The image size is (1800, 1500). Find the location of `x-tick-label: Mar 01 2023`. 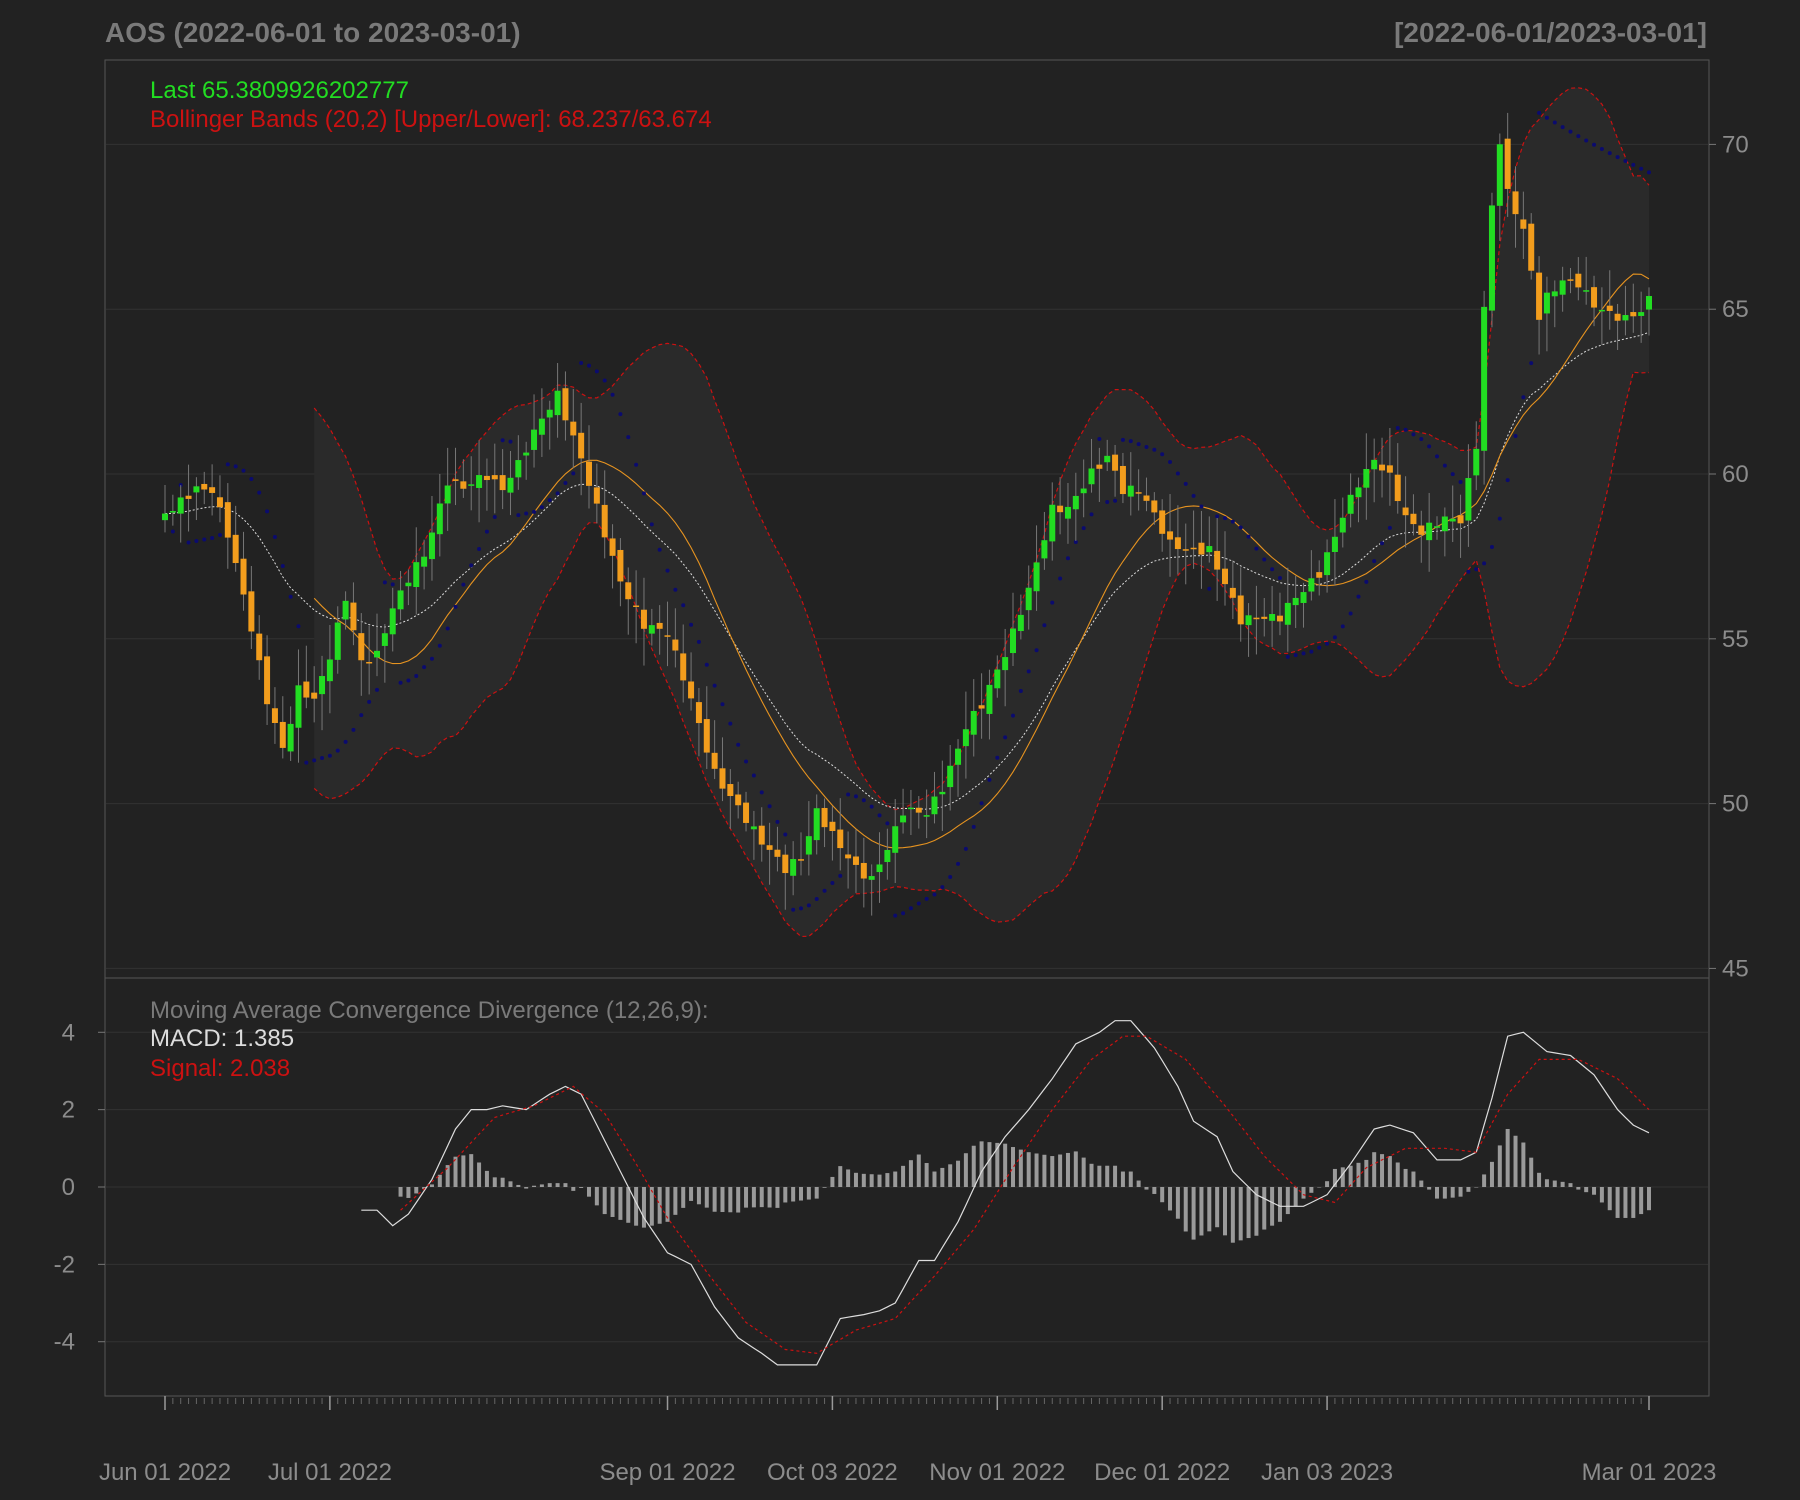

x-tick-label: Mar 01 2023 is located at coordinates (1649, 1472).